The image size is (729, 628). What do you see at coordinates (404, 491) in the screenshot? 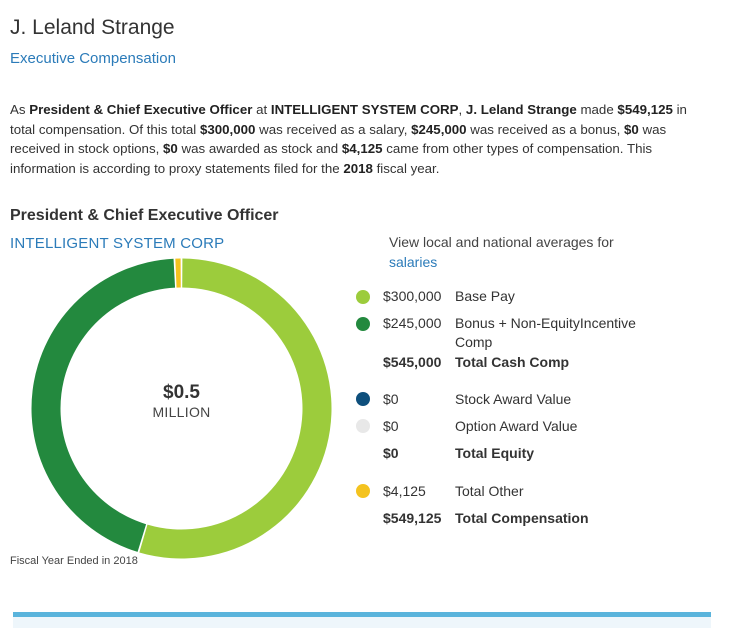
I see `total-other-amount: $4,125` at bounding box center [404, 491].